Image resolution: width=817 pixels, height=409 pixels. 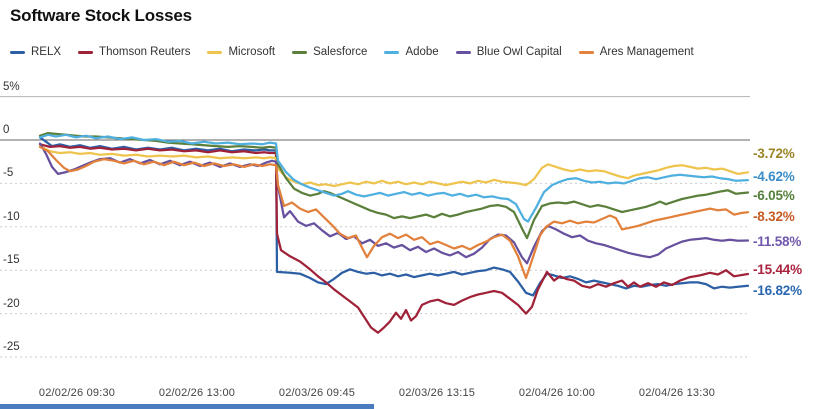 What do you see at coordinates (145, 52) in the screenshot?
I see `legend-label: Thomson Reuters` at bounding box center [145, 52].